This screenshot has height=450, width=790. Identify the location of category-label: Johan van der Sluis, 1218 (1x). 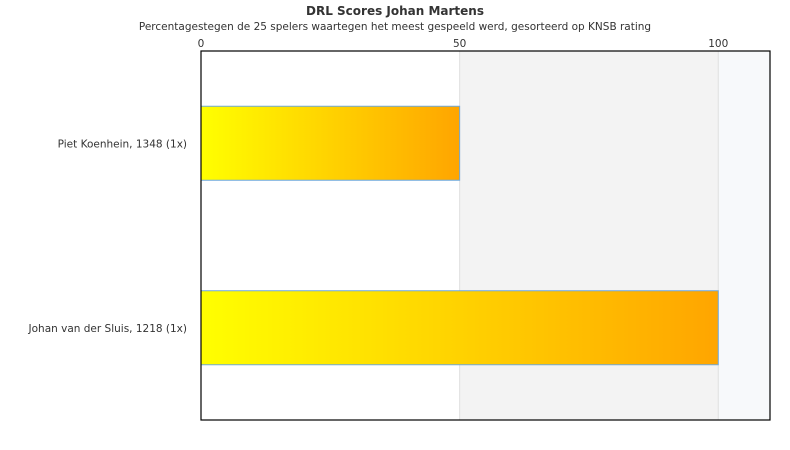
(107, 329).